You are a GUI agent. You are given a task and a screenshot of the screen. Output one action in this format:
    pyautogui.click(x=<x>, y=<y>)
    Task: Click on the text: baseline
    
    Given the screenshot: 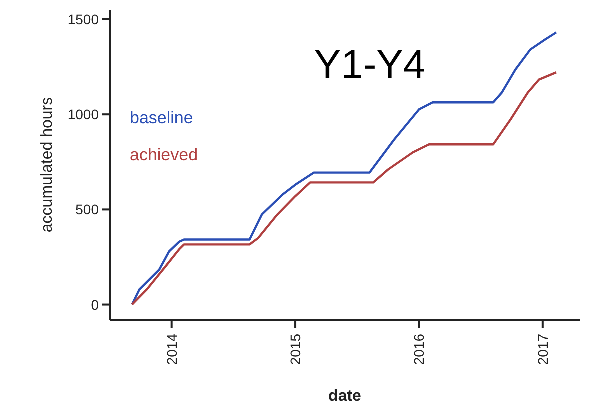 What is the action you would take?
    pyautogui.click(x=162, y=118)
    